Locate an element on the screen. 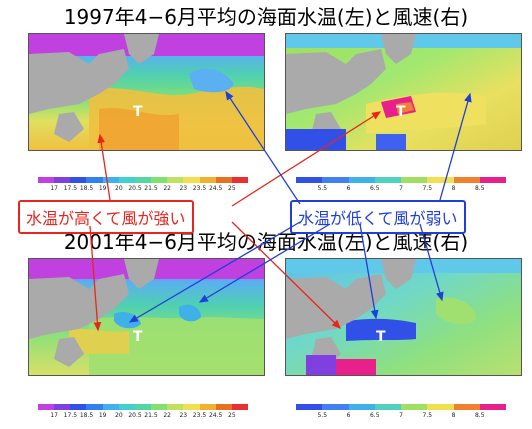 The width and height of the screenshot is (532, 429). sst-colorbar-labels-2001: 17 17.5 18.5 19 20 20.5 21.5 22 23 23.5 24.5 25 is located at coordinates (143, 415).